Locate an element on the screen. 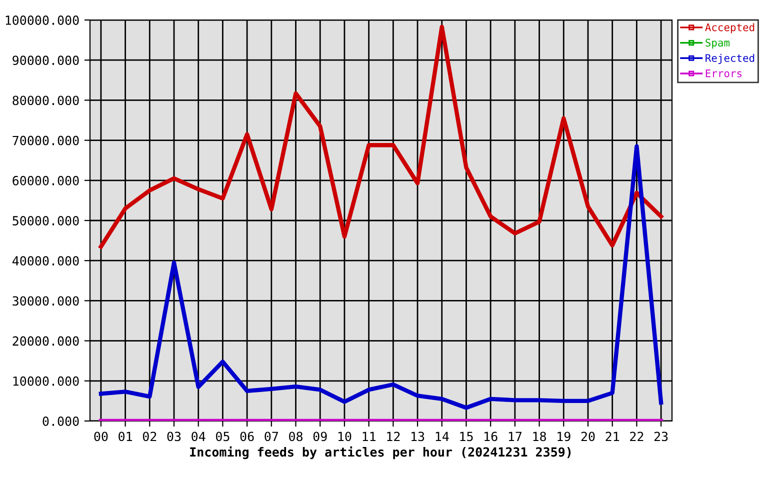 The height and width of the screenshot is (480, 780). y-tick-label: 10000.000 is located at coordinates (46, 381).